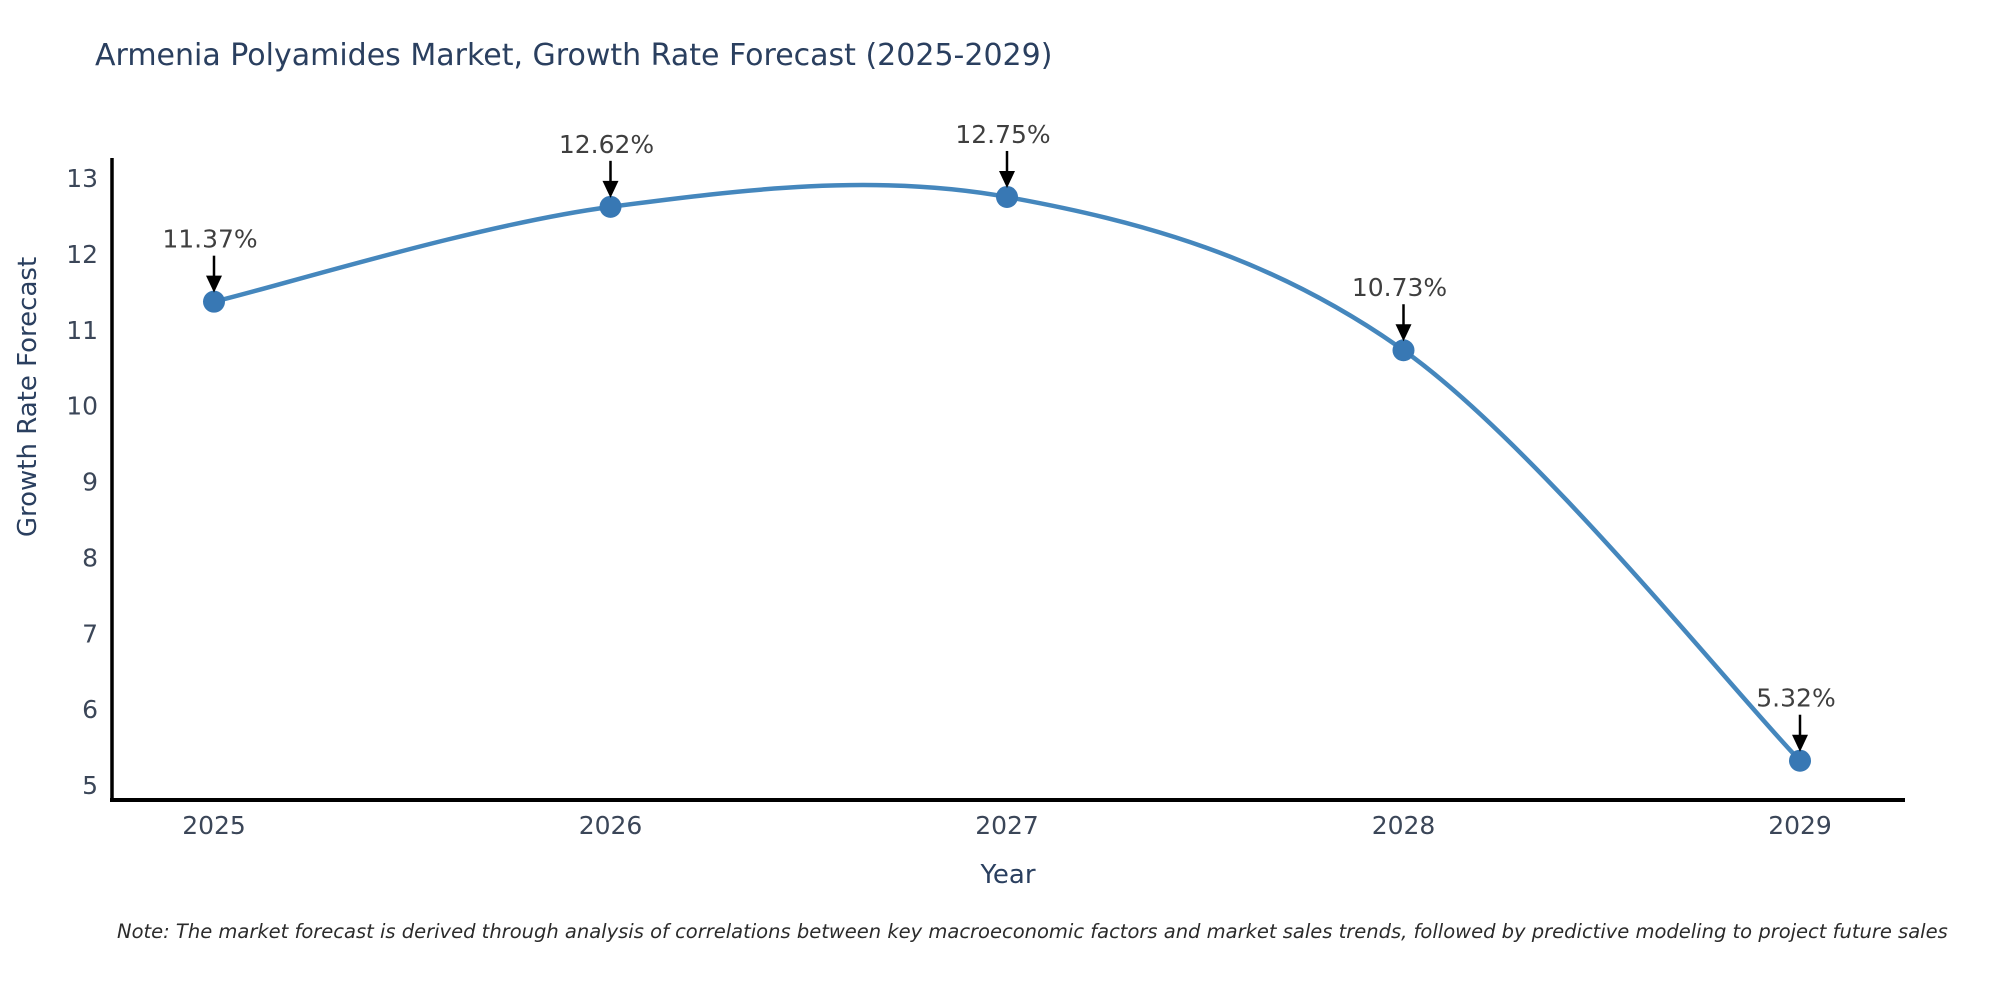  I want to click on data-point-label: 12.75%, so click(1002, 134).